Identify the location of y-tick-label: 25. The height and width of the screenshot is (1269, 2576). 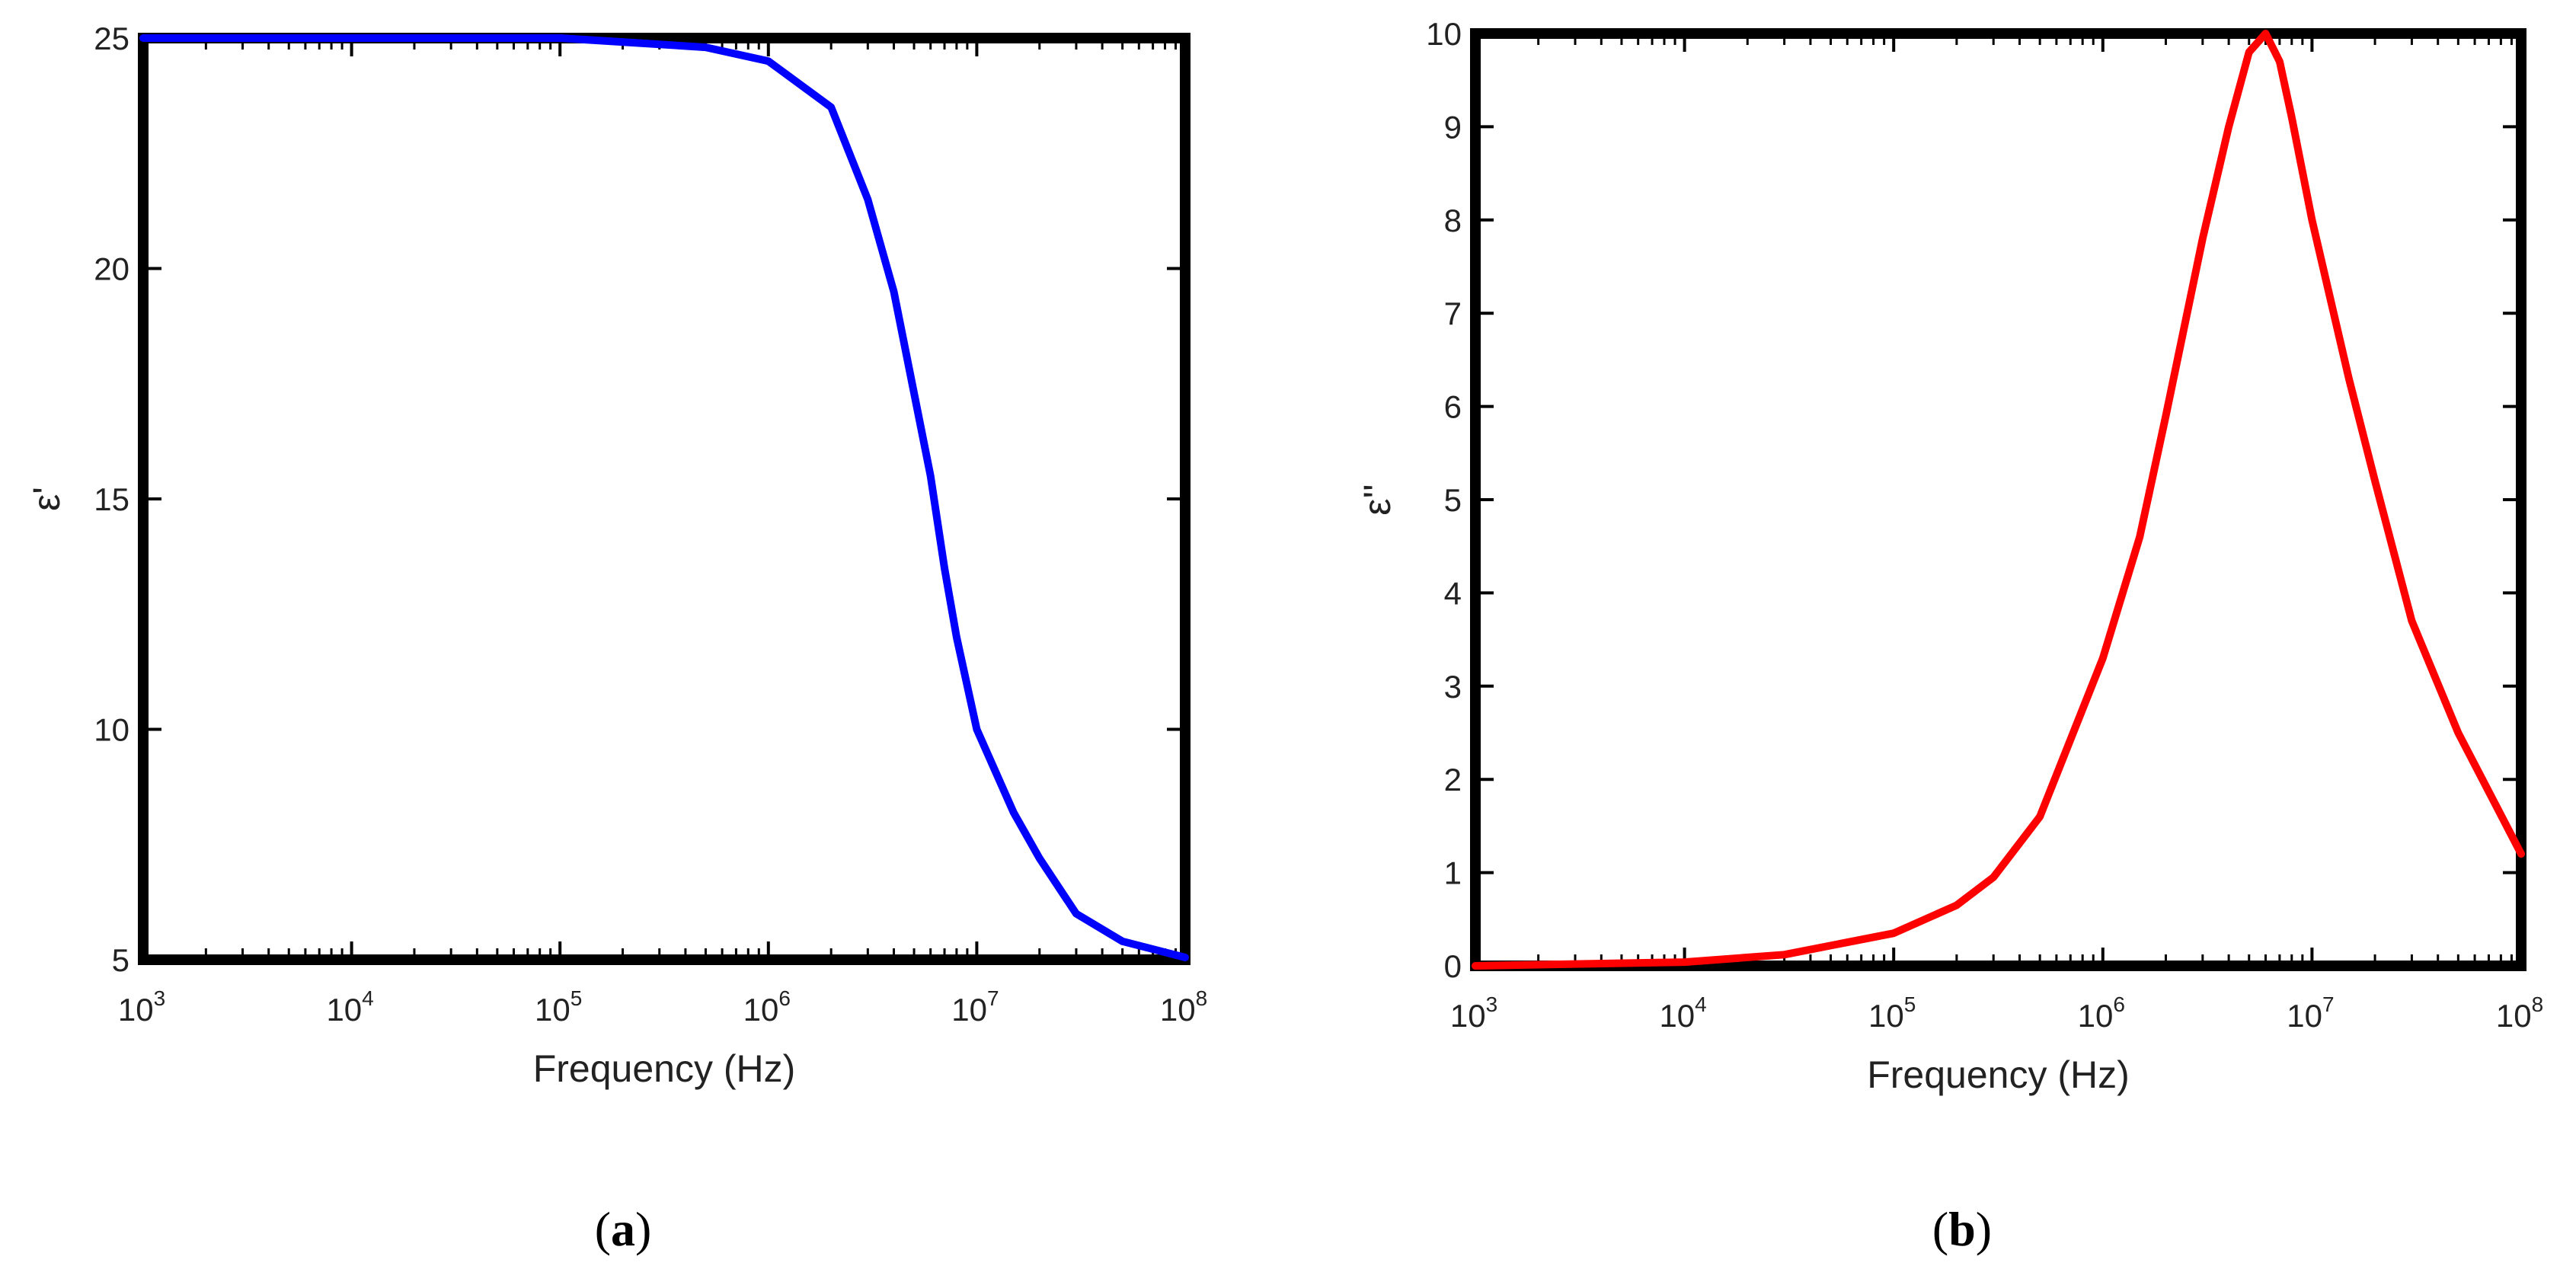
(112, 38).